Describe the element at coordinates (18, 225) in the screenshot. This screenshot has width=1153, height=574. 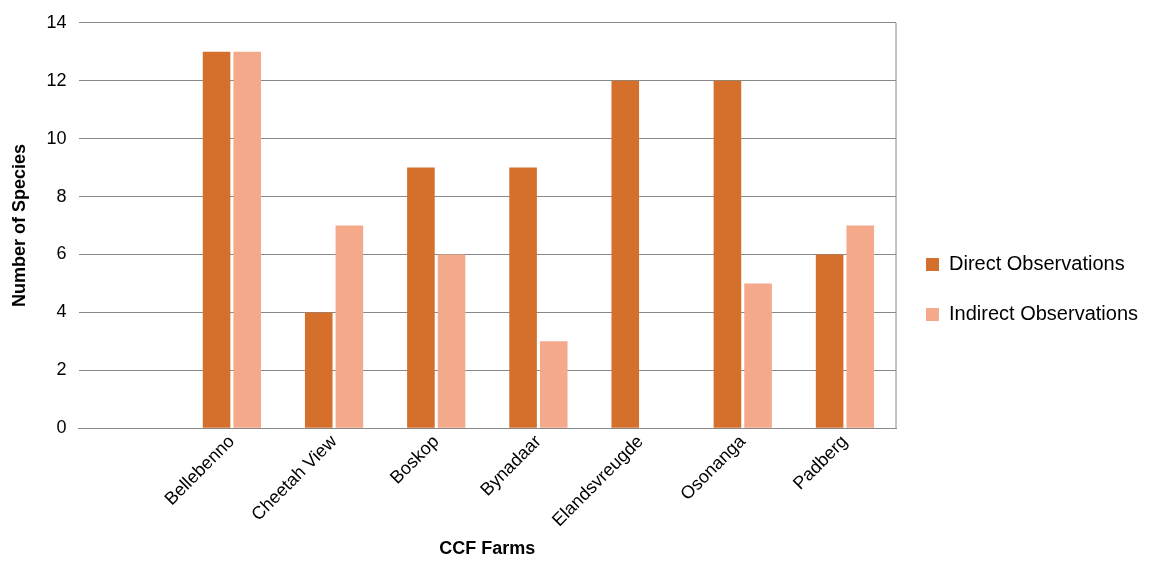
I see `y-axis-title: Number of Species` at that location.